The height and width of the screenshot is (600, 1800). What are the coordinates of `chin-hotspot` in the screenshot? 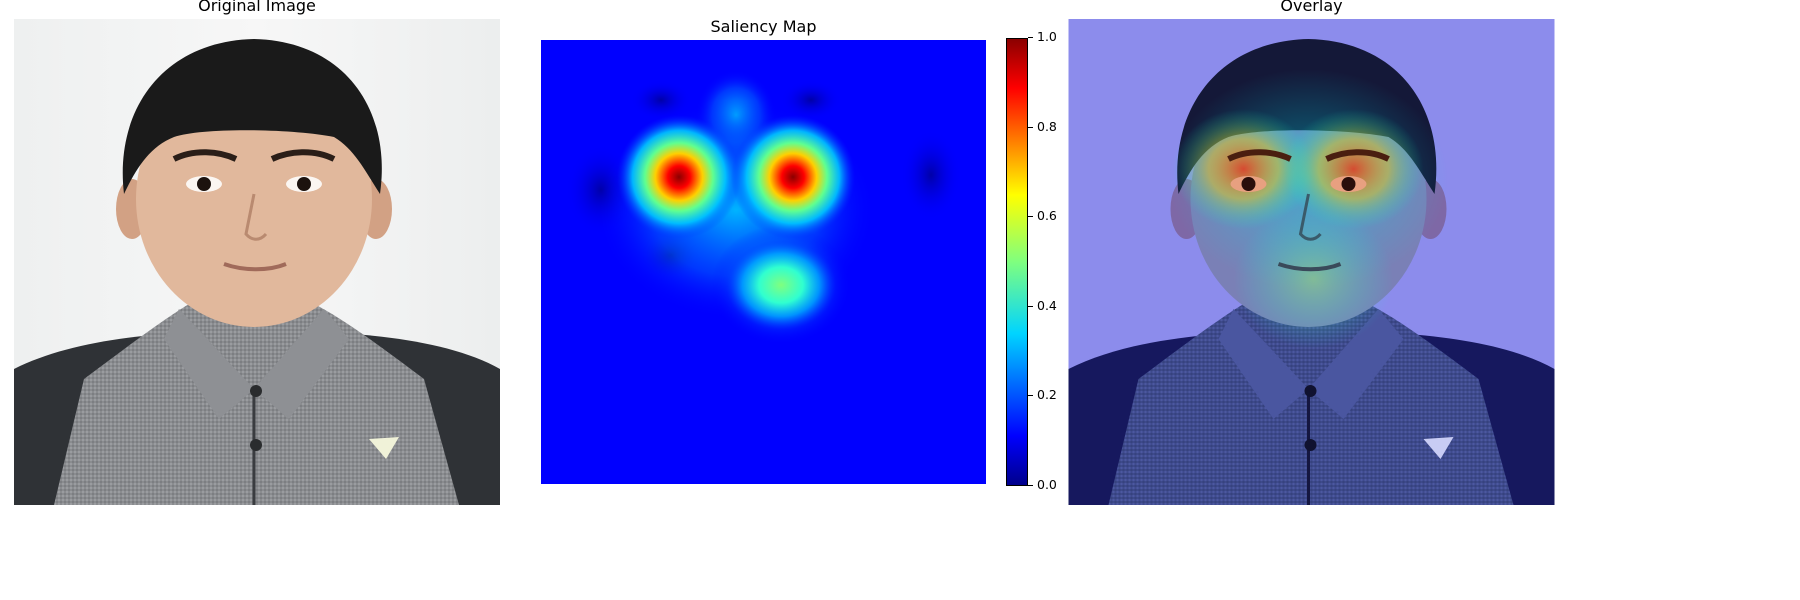 It's located at (781, 285).